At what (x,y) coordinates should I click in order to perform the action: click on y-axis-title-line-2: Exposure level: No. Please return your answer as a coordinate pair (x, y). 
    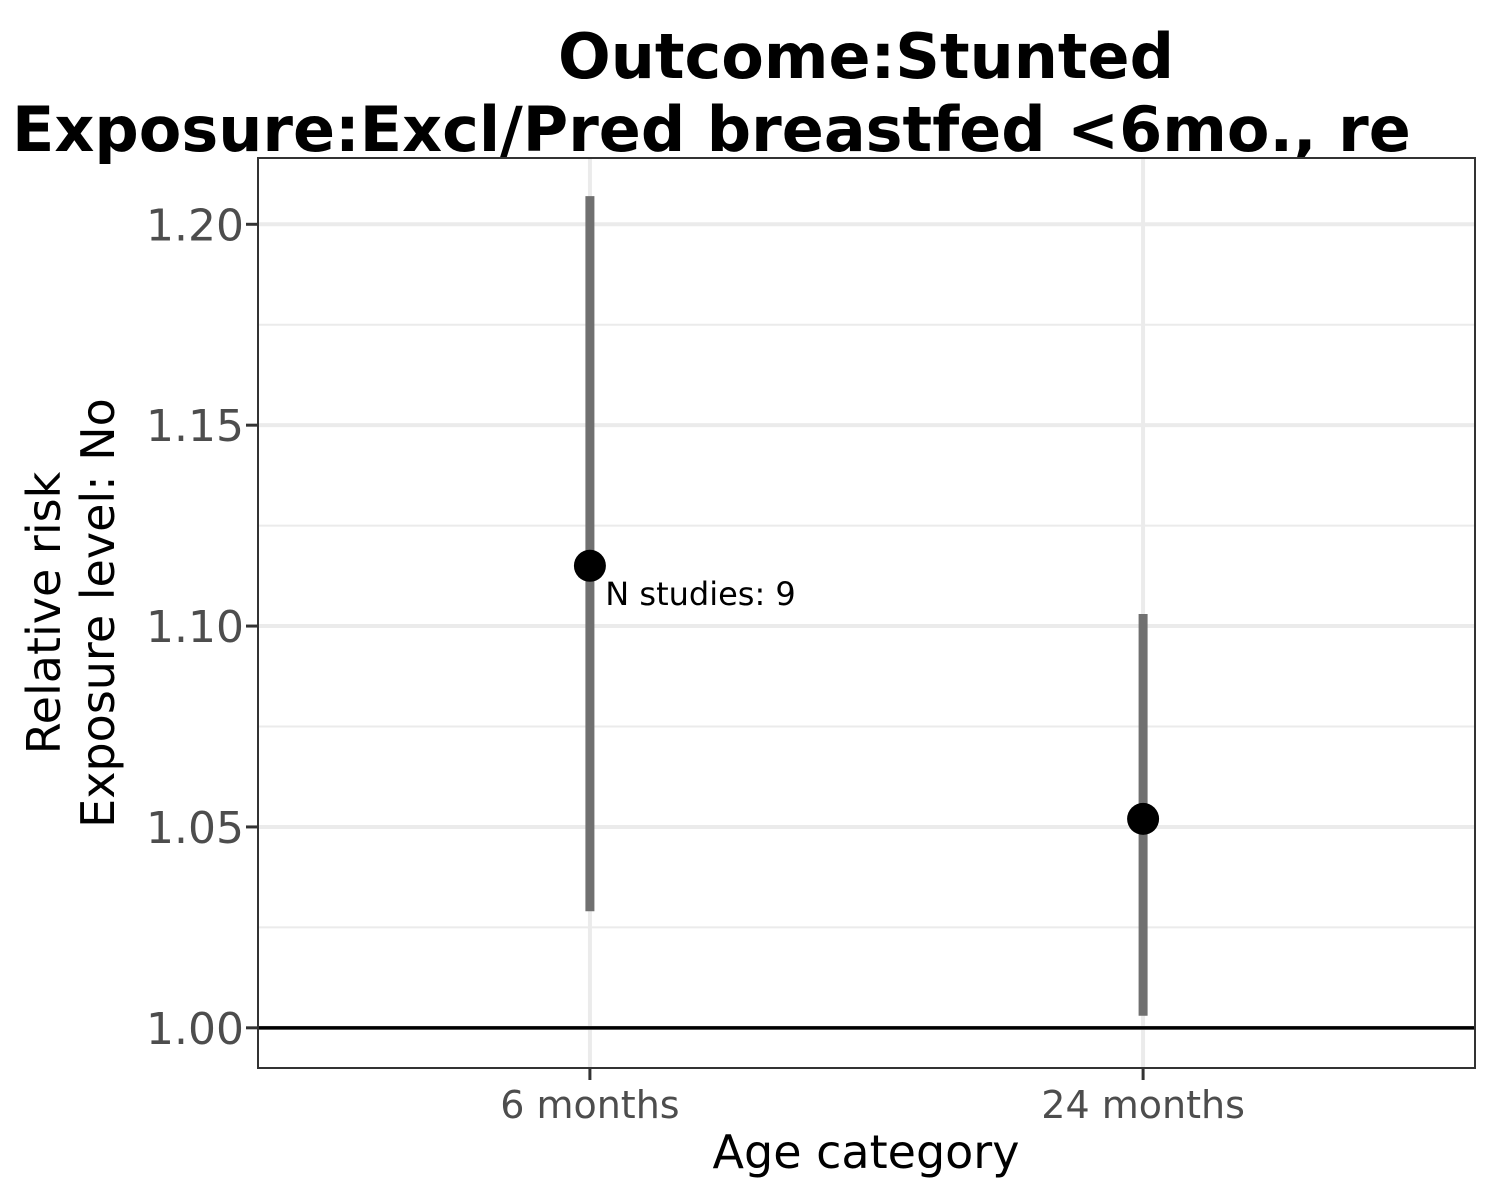
    Looking at the image, I should click on (98, 613).